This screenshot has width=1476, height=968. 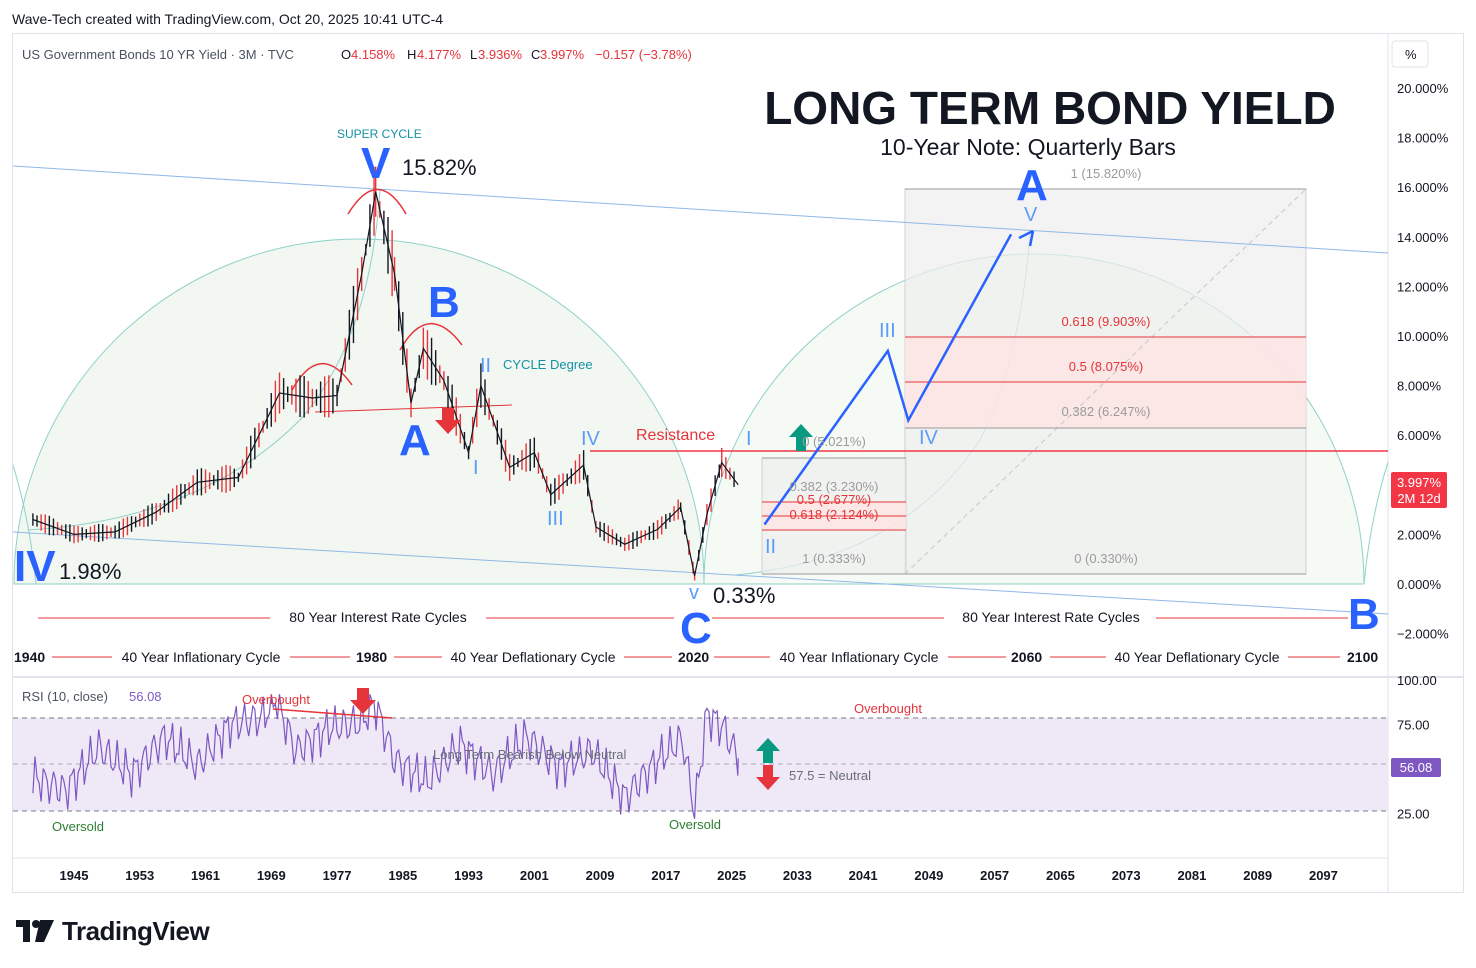 I want to click on price-tick-9: 0.000%, so click(x=1419, y=584).